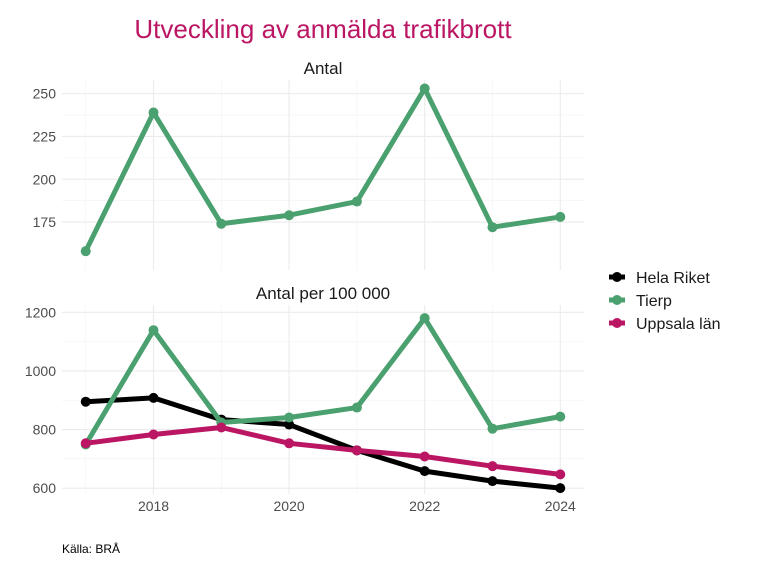 The image size is (768, 576). What do you see at coordinates (560, 506) in the screenshot?
I see `x-tick-label: 2024` at bounding box center [560, 506].